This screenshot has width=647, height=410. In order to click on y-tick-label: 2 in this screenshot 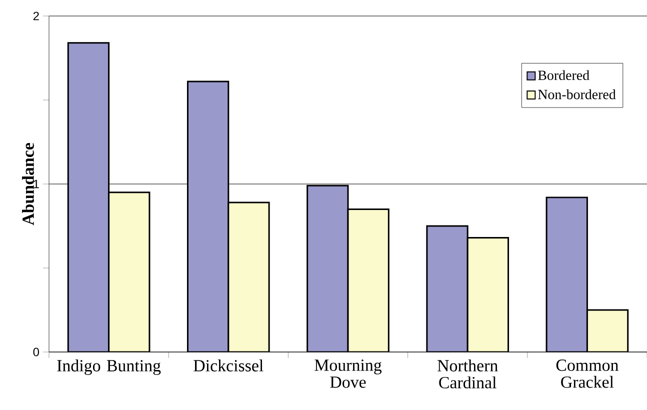, I will do `click(36, 16)`.